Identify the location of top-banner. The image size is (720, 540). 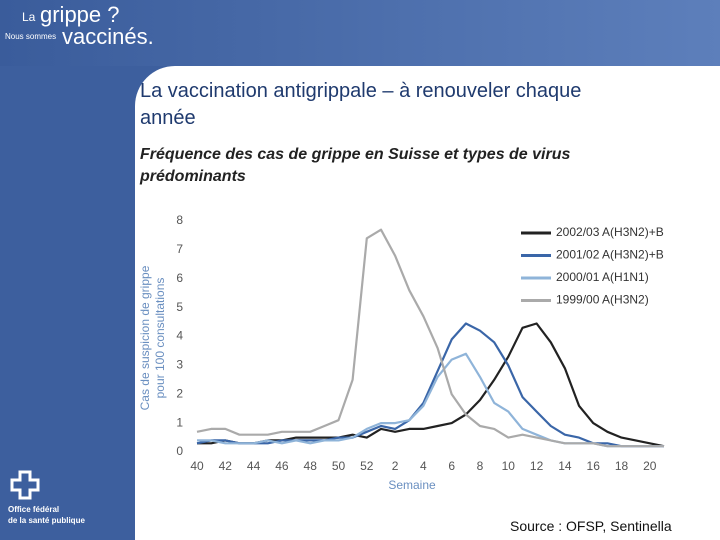
(360, 33).